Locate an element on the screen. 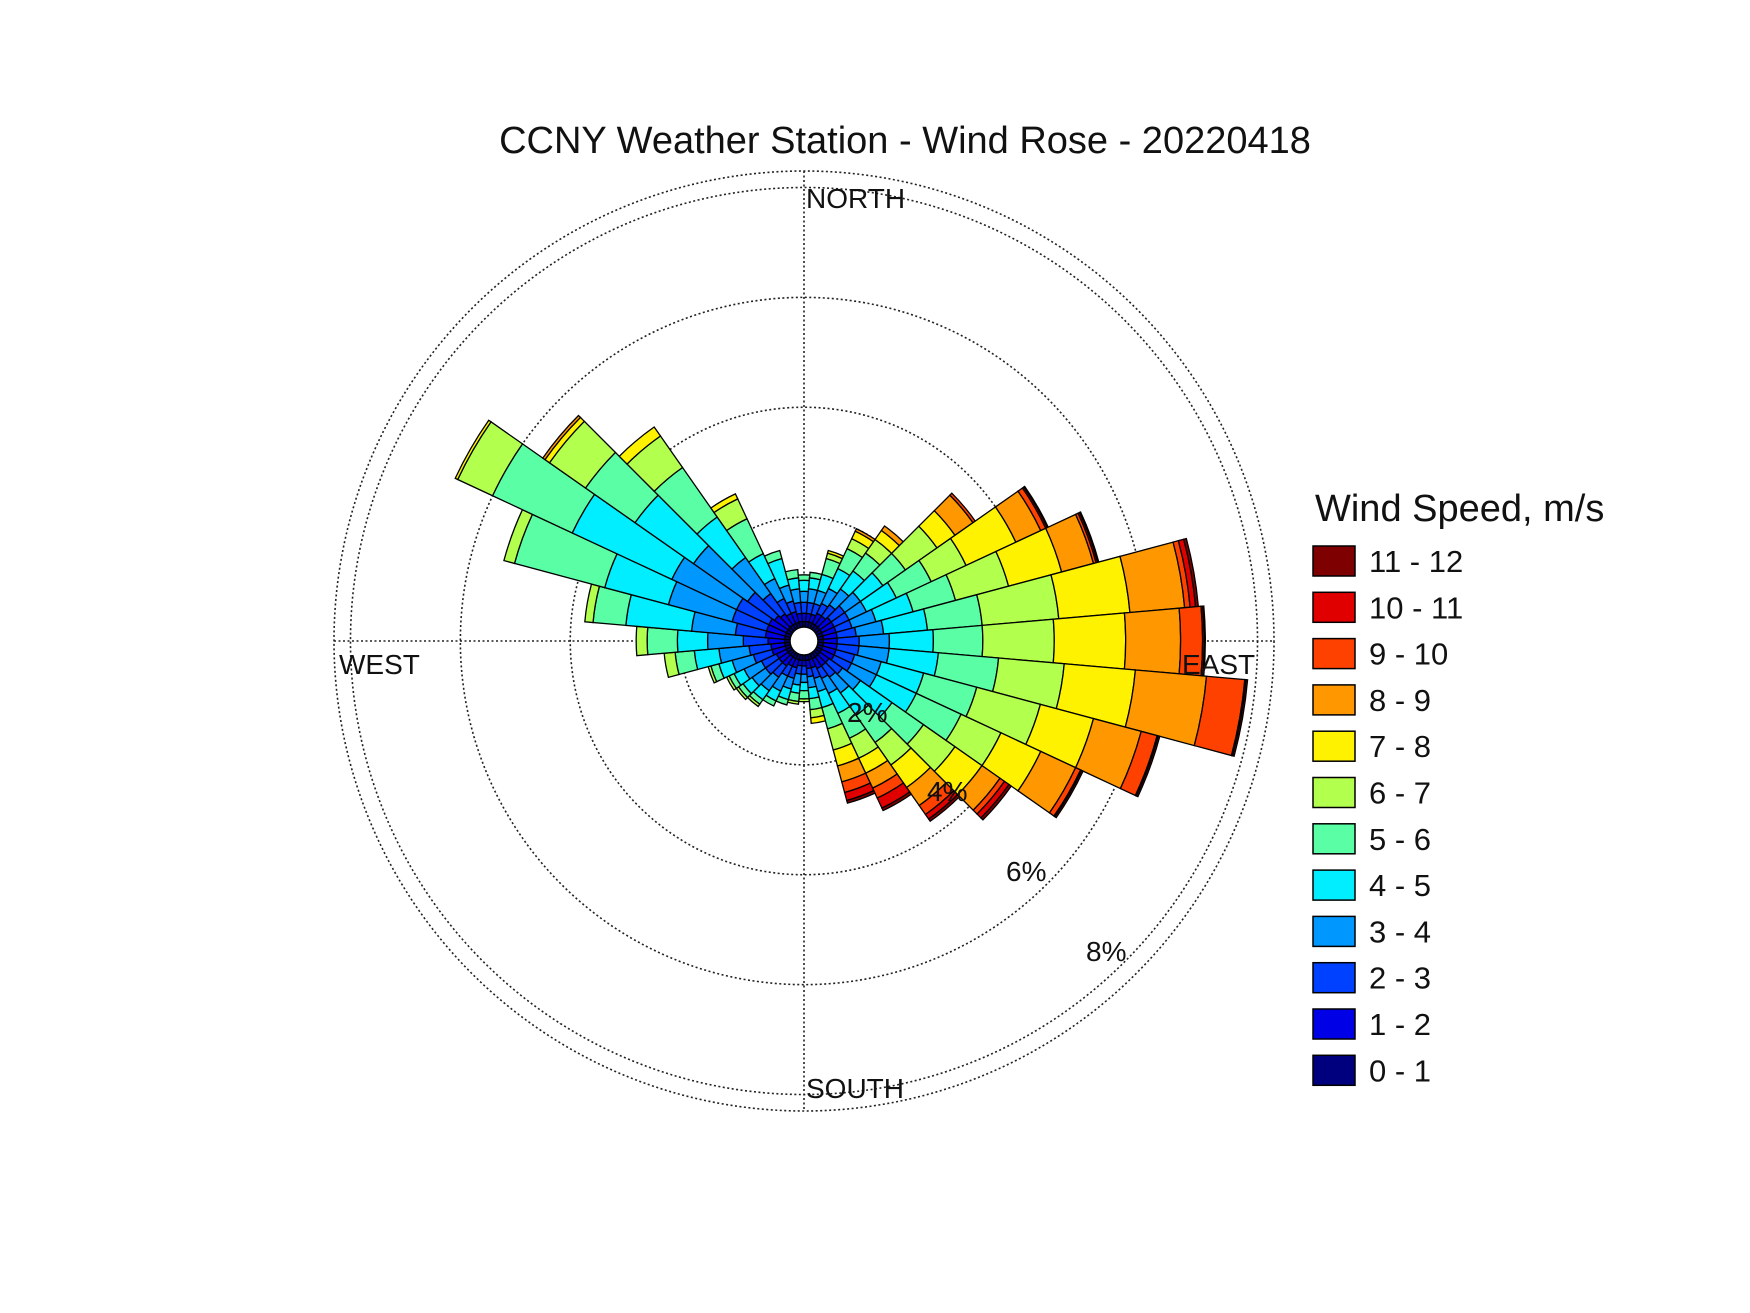 This screenshot has height=1313, width=1750. center-hole is located at coordinates (804, 641).